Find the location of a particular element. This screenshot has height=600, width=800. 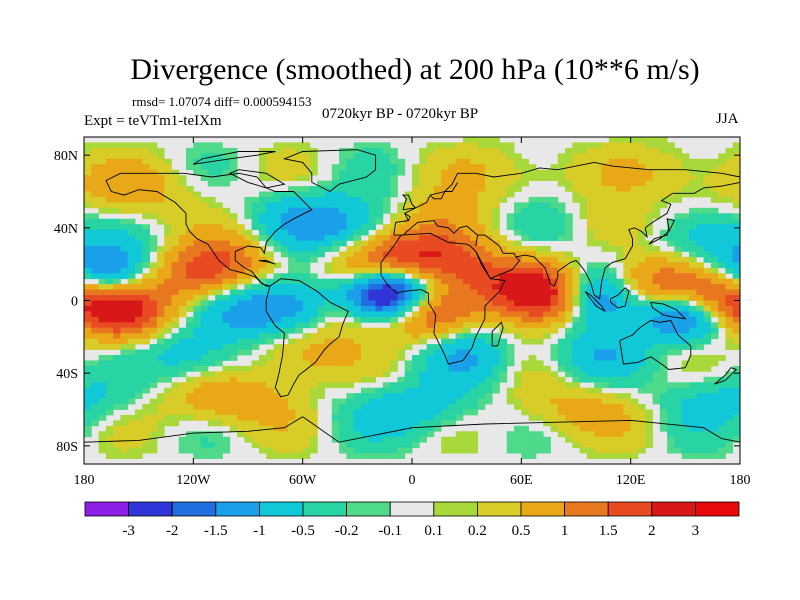

colorbar-label: 0.1 is located at coordinates (433, 531).